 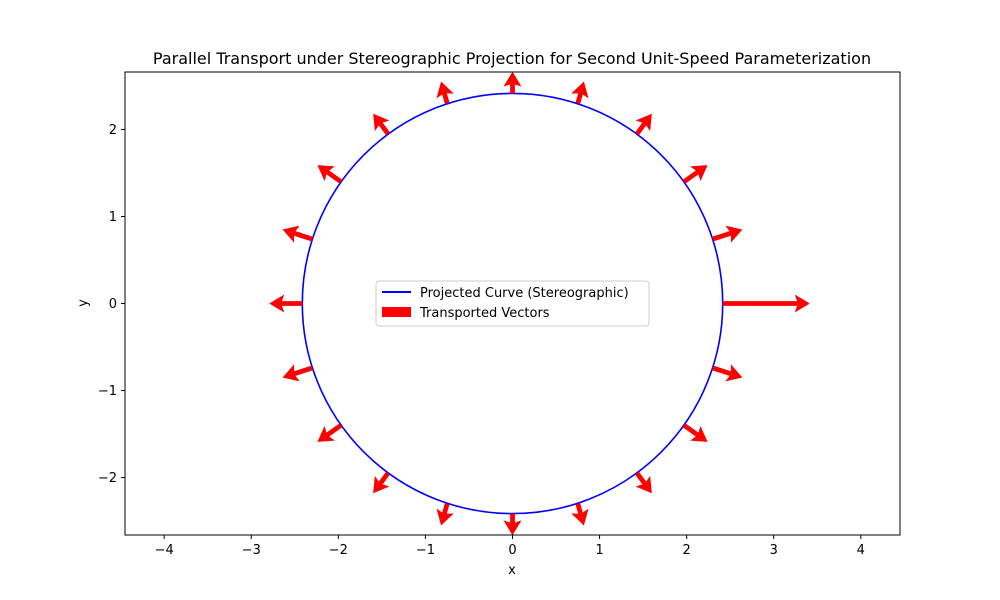 What do you see at coordinates (107, 478) in the screenshot?
I see `y-tick-label: −2` at bounding box center [107, 478].